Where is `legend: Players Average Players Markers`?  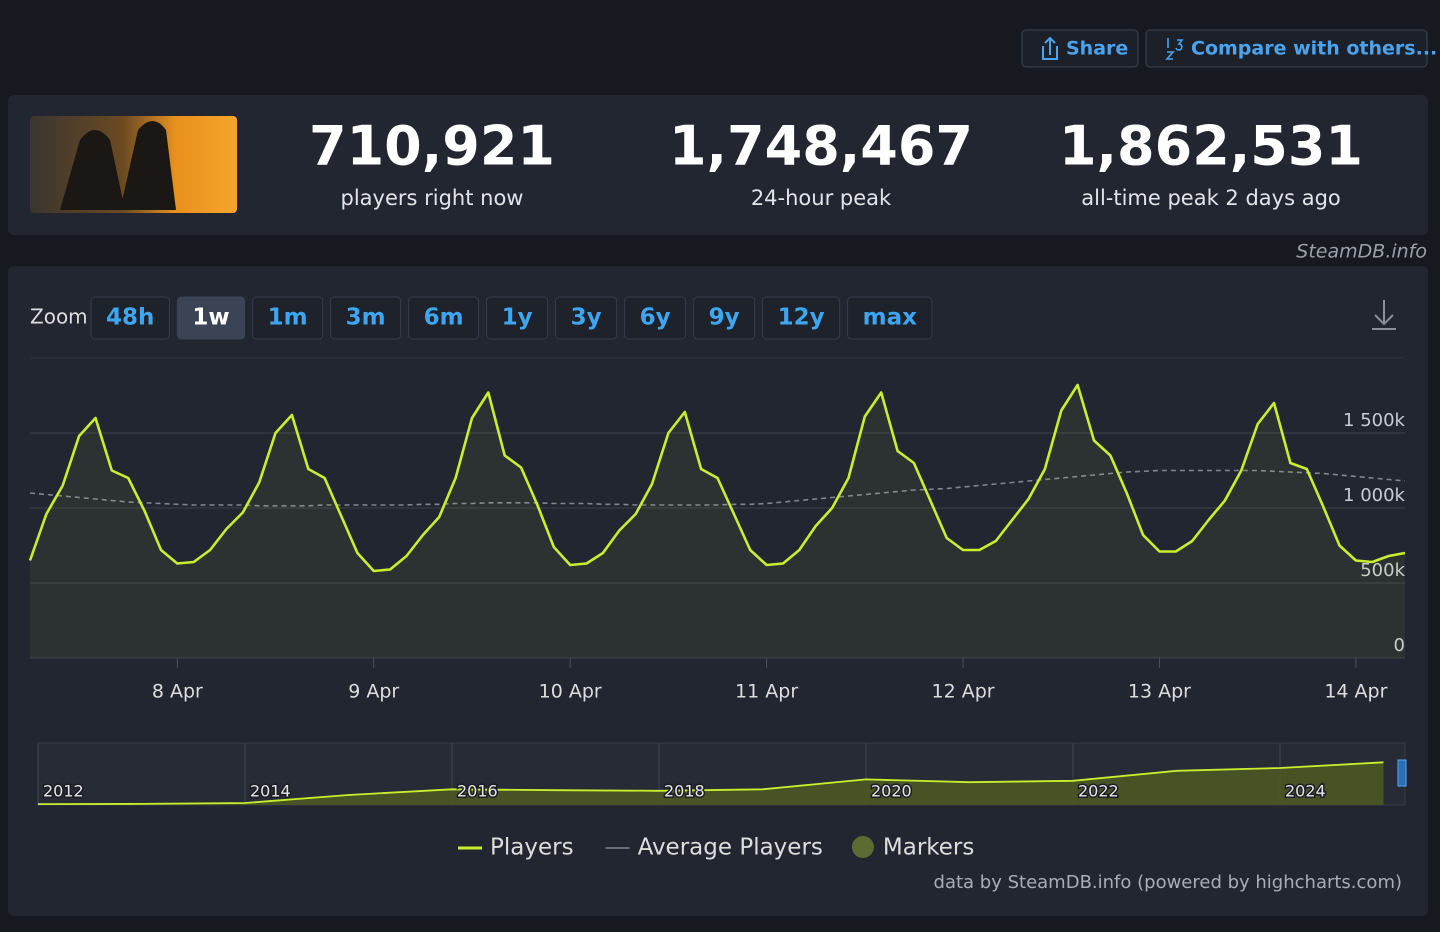 legend: Players Average Players Markers is located at coordinates (716, 848).